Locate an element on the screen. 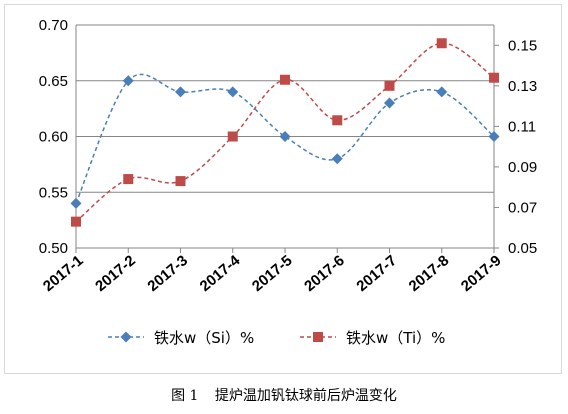 The width and height of the screenshot is (568, 414). y-right-tick-label: 0.09 is located at coordinates (522, 167).